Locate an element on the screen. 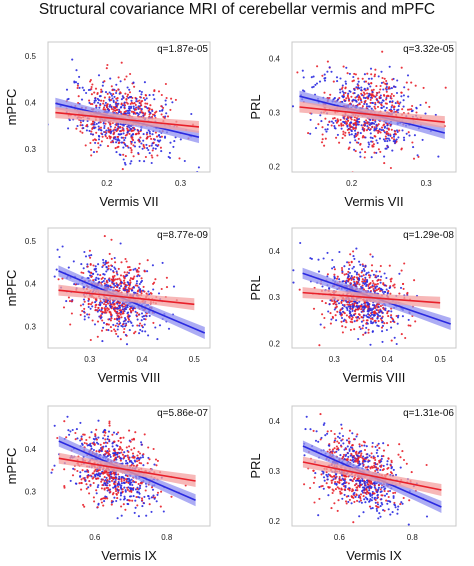 The height and width of the screenshot is (566, 474). y-tick-label: 0.5 is located at coordinates (31, 241).